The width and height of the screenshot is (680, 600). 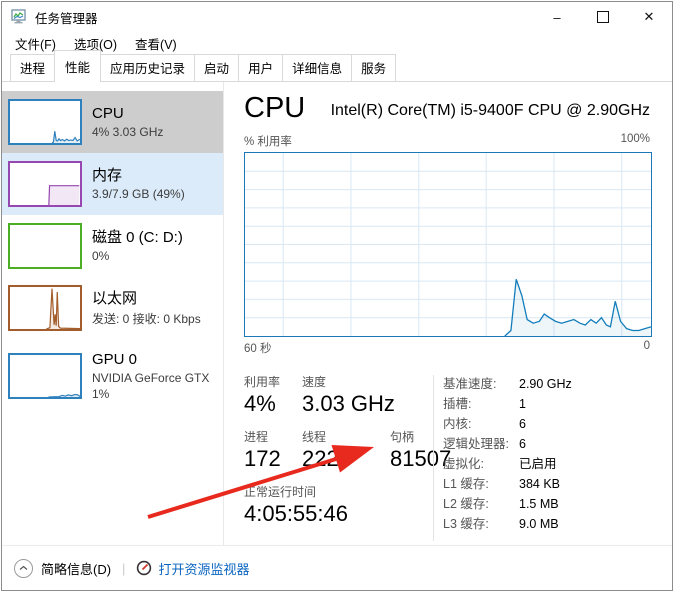 I want to click on handles-value: 81507, so click(x=421, y=458).